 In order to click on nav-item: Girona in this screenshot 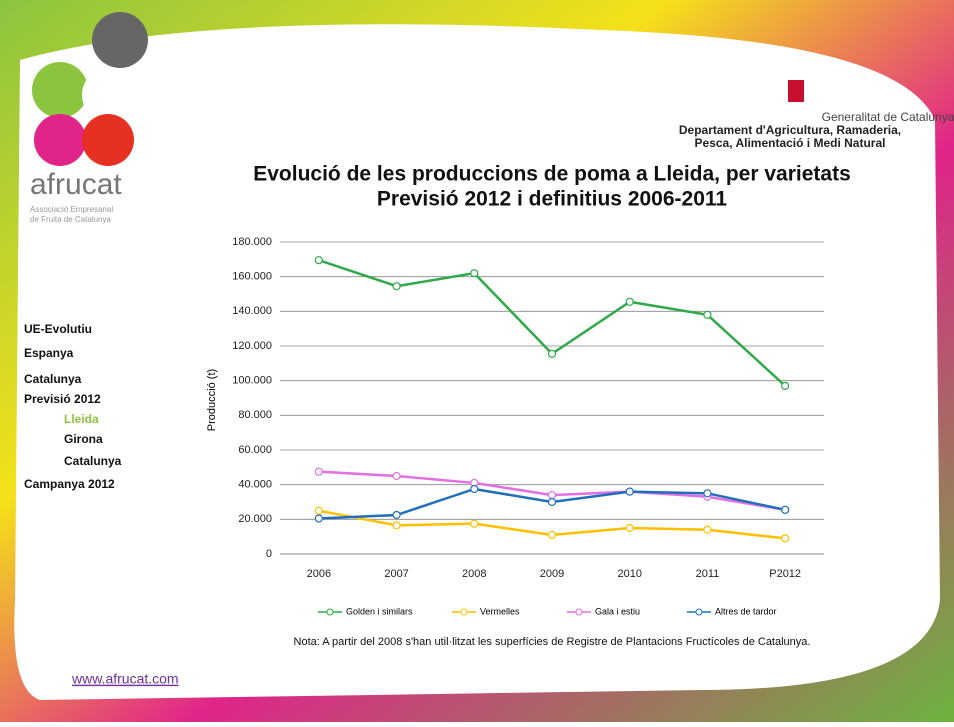, I will do `click(83, 439)`.